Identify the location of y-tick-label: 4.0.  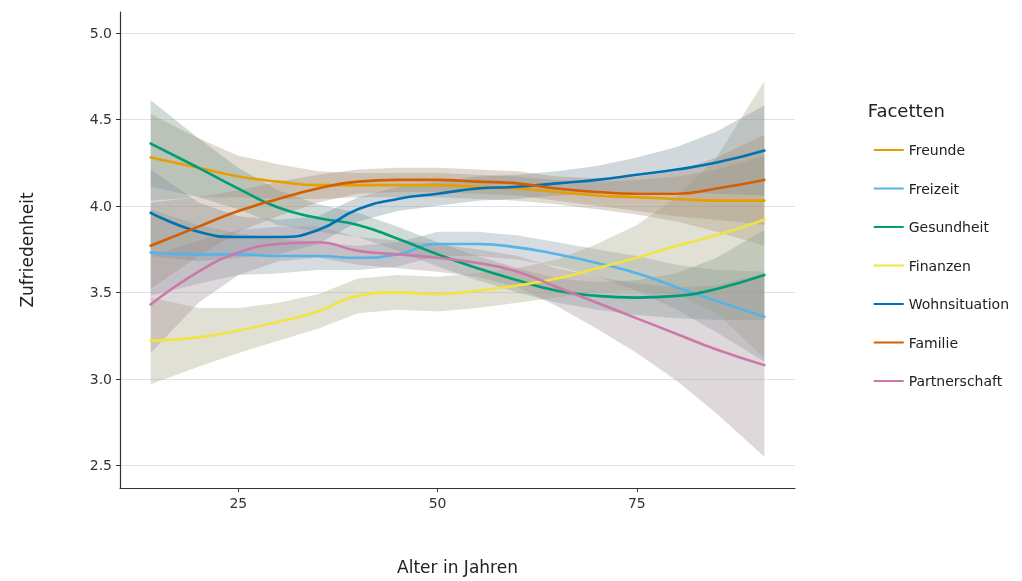
(100, 205).